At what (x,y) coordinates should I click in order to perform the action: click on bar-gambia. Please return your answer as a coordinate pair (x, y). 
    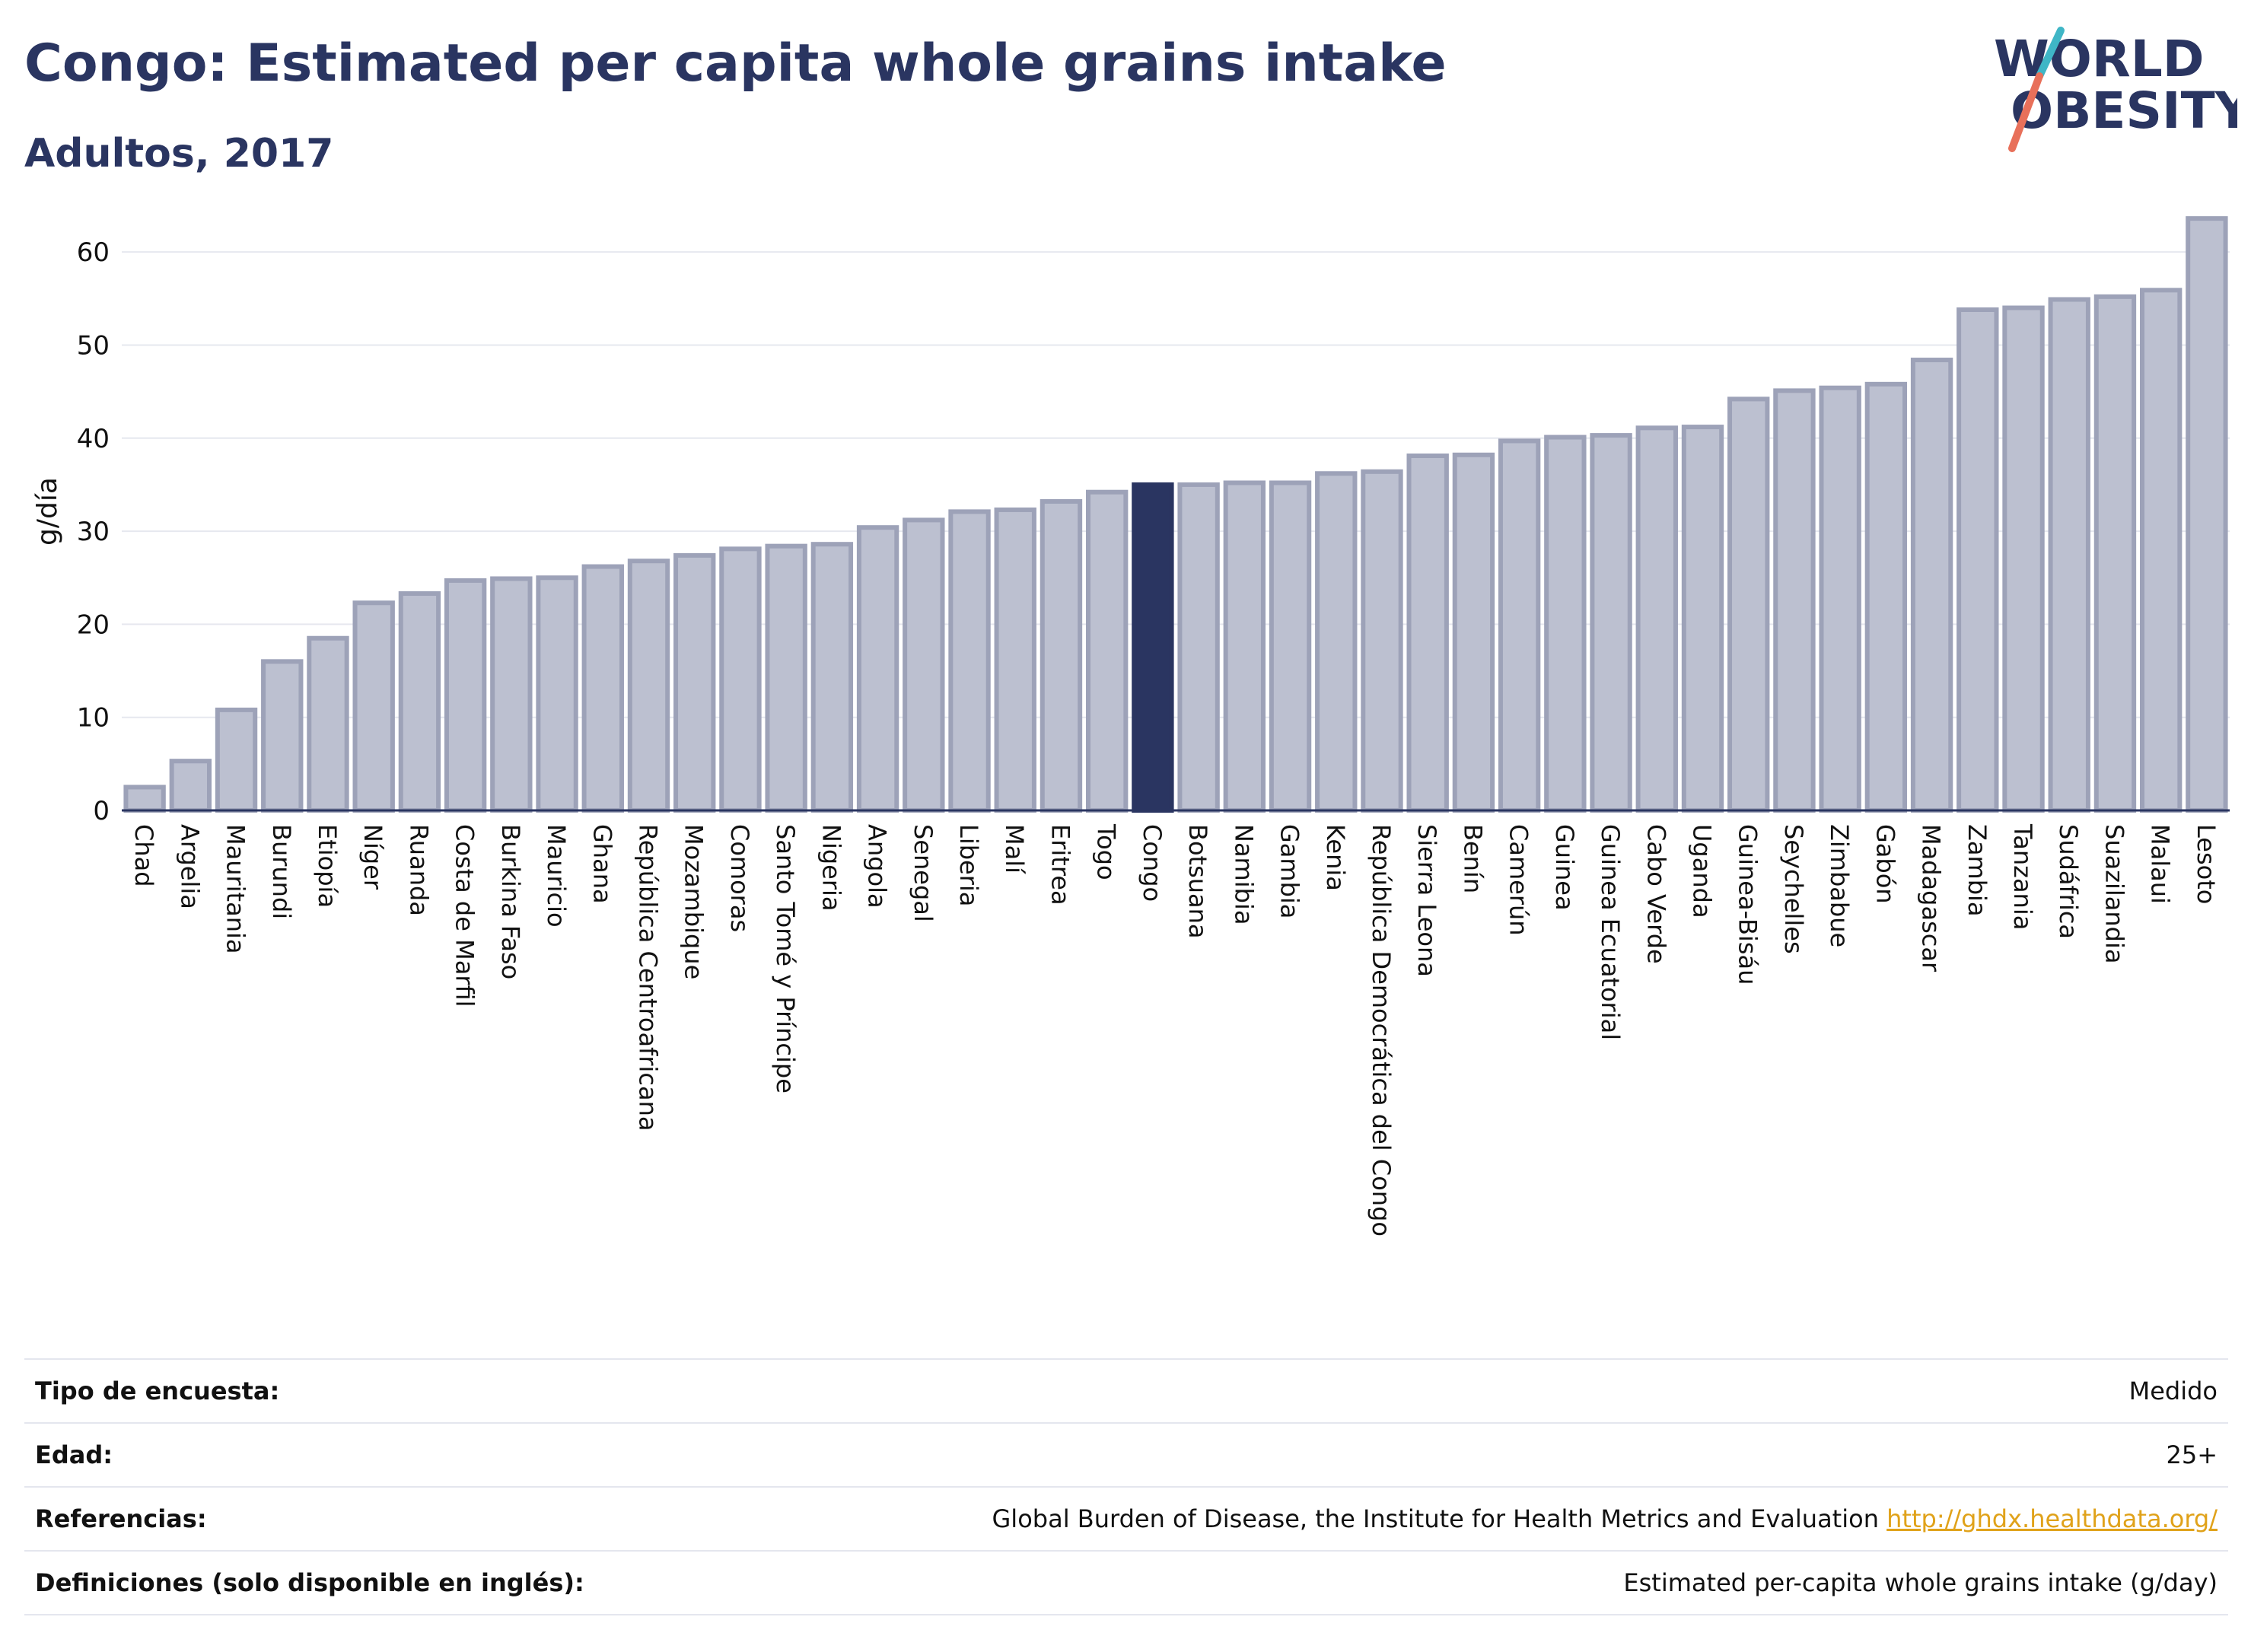
    Looking at the image, I should click on (1290, 646).